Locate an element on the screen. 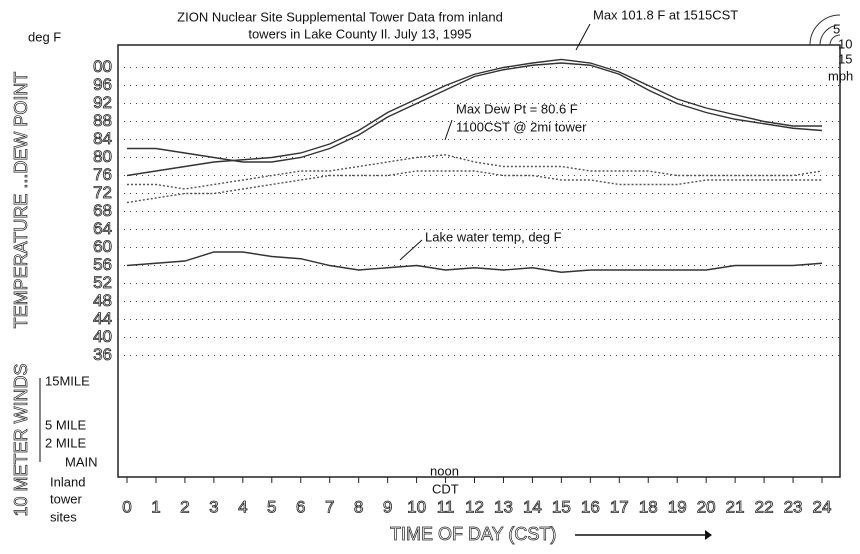  x-tick-label: 18 is located at coordinates (648, 506).